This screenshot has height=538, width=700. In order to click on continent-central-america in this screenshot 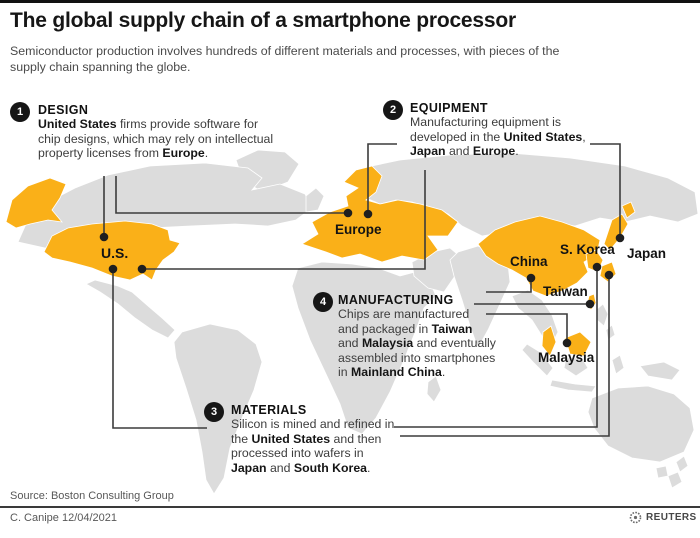, I will do `click(130, 309)`.